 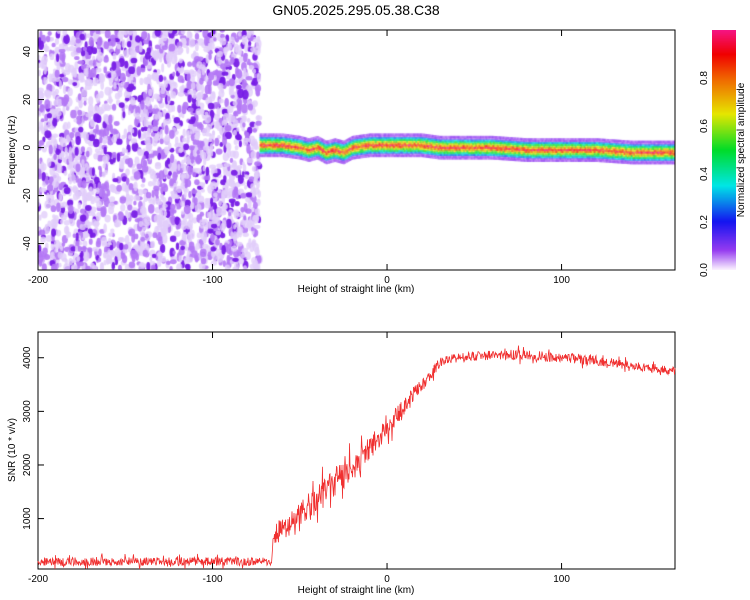 I want to click on bottom-x-label: Height of straight line (km), so click(x=356, y=590).